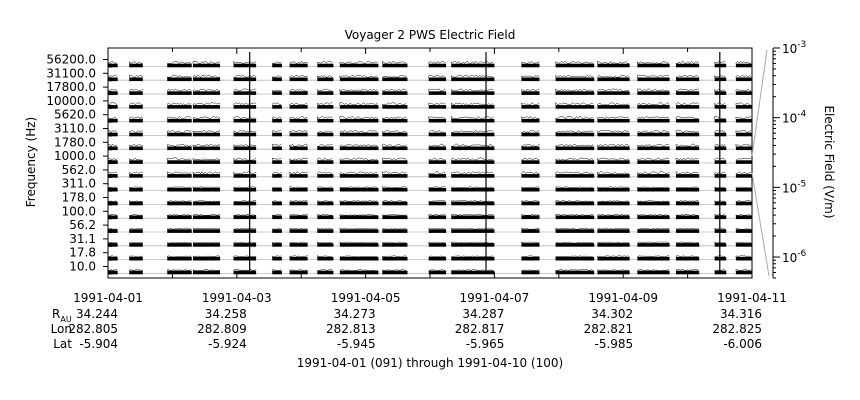 The height and width of the screenshot is (400, 860). I want to click on y-tick-label: 562.0, so click(79, 170).